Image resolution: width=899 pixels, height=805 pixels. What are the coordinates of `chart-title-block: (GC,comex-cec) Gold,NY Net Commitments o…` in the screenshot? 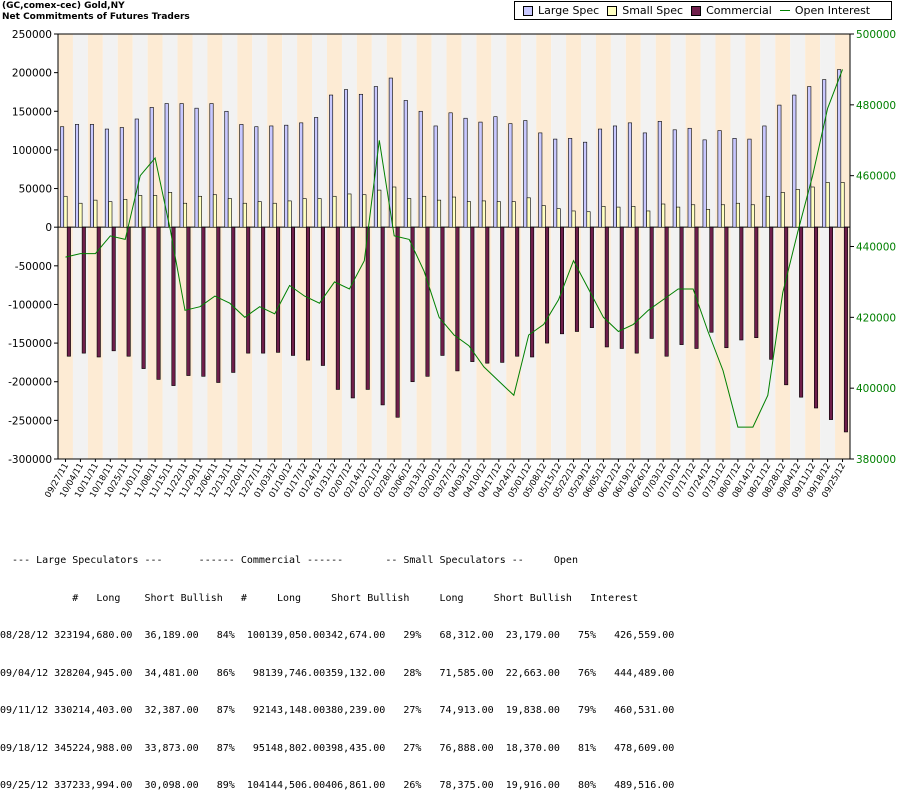 It's located at (96, 12).